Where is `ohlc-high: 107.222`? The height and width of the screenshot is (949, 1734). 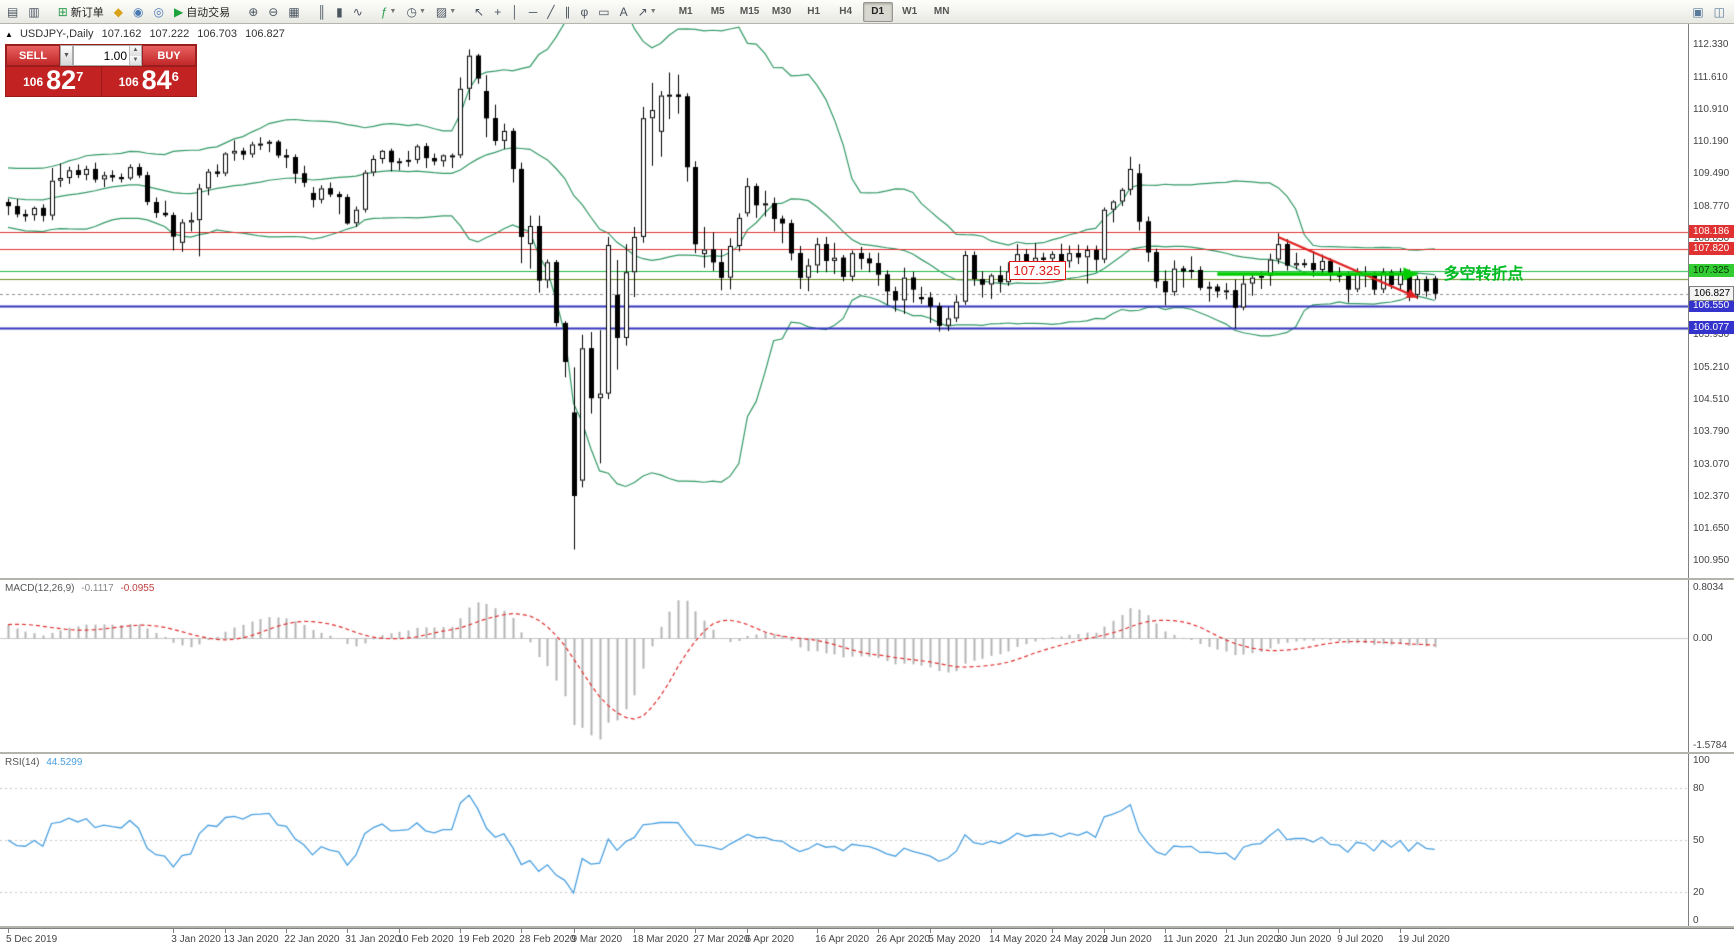
ohlc-high: 107.222 is located at coordinates (169, 34).